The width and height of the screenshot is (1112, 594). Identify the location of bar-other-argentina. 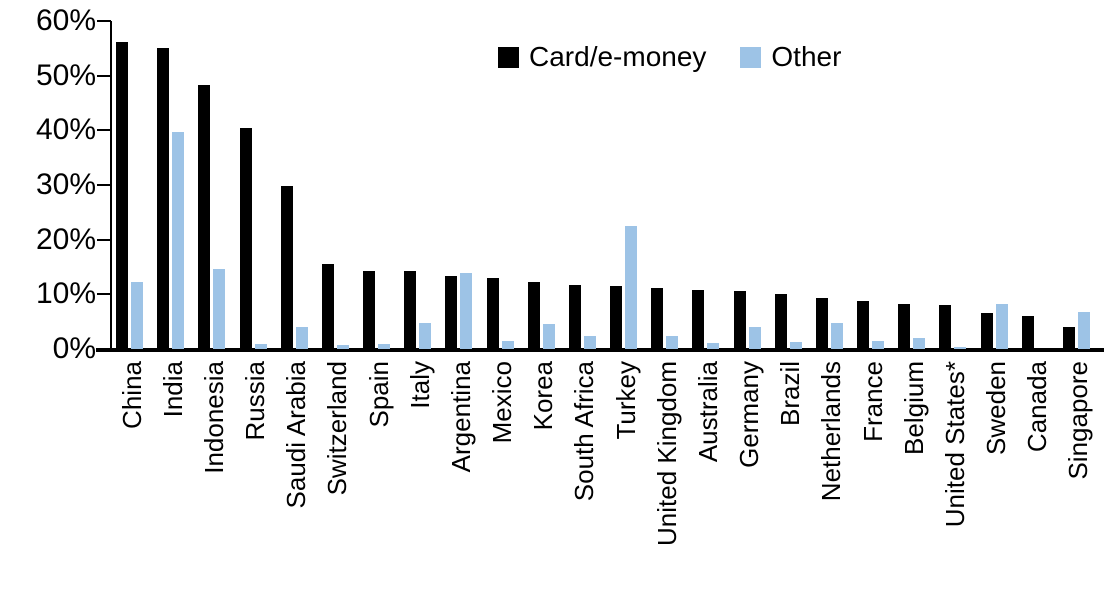
(466, 311).